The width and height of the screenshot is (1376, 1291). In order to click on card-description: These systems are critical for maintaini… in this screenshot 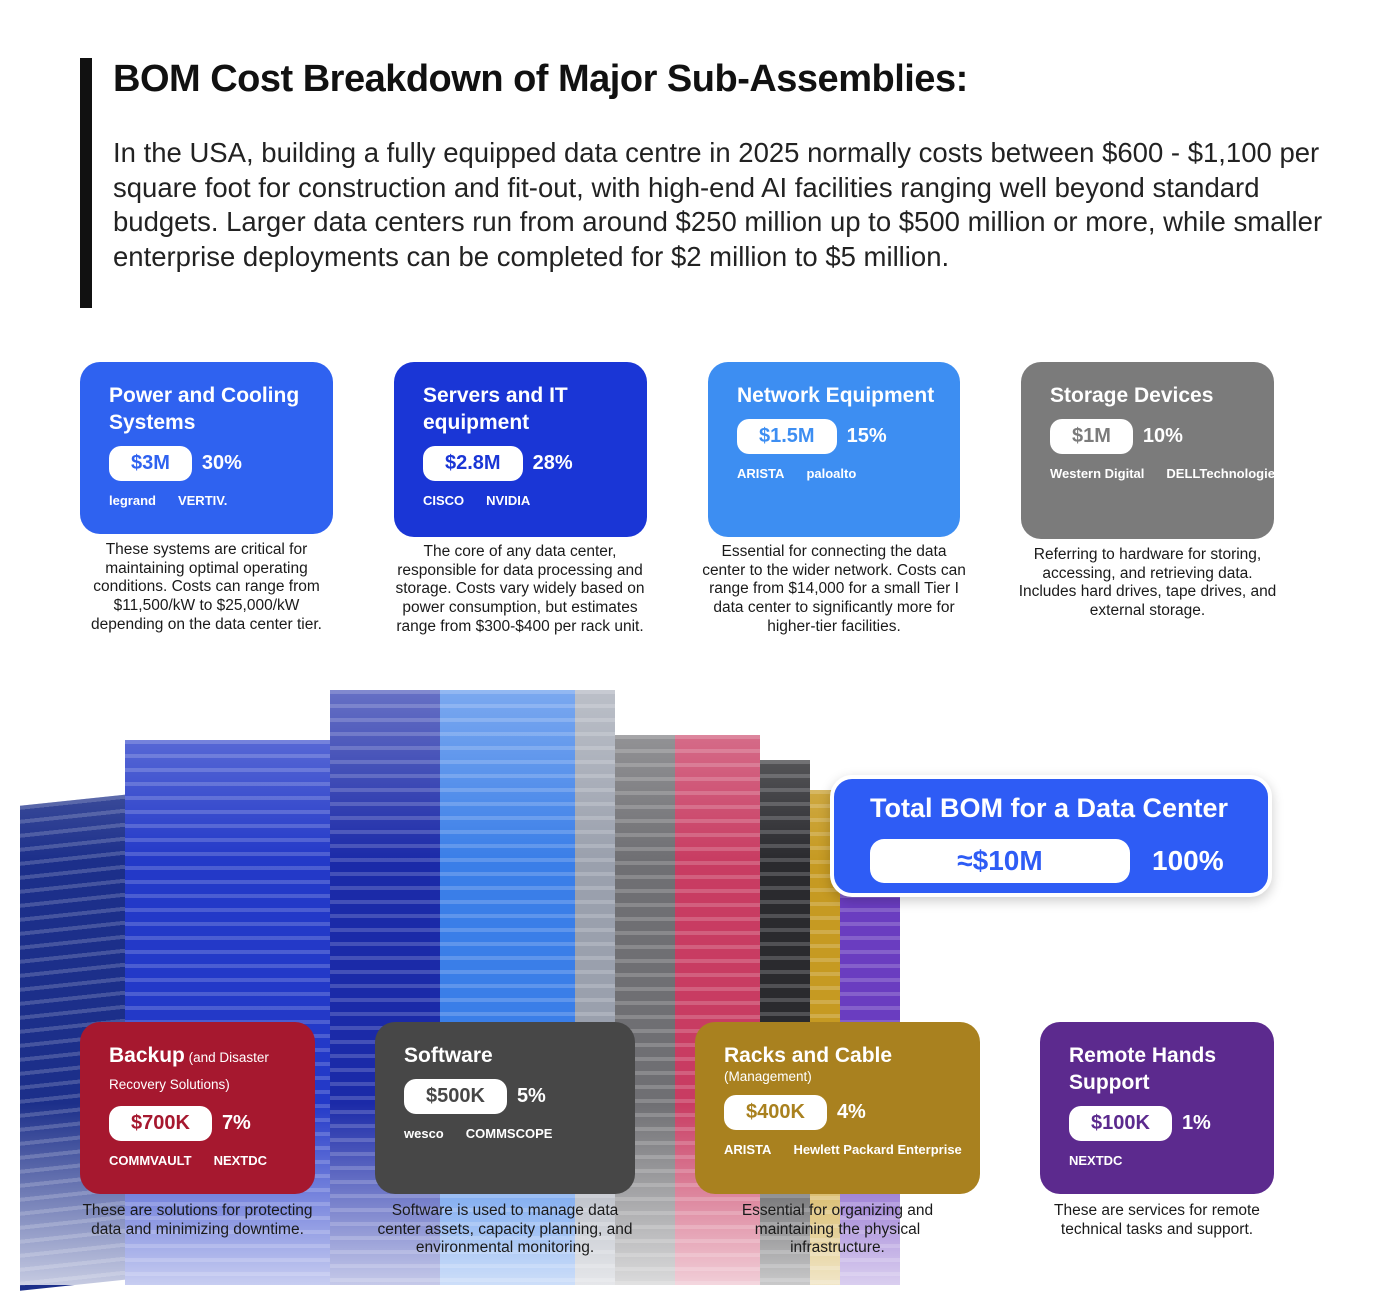, I will do `click(206, 587)`.